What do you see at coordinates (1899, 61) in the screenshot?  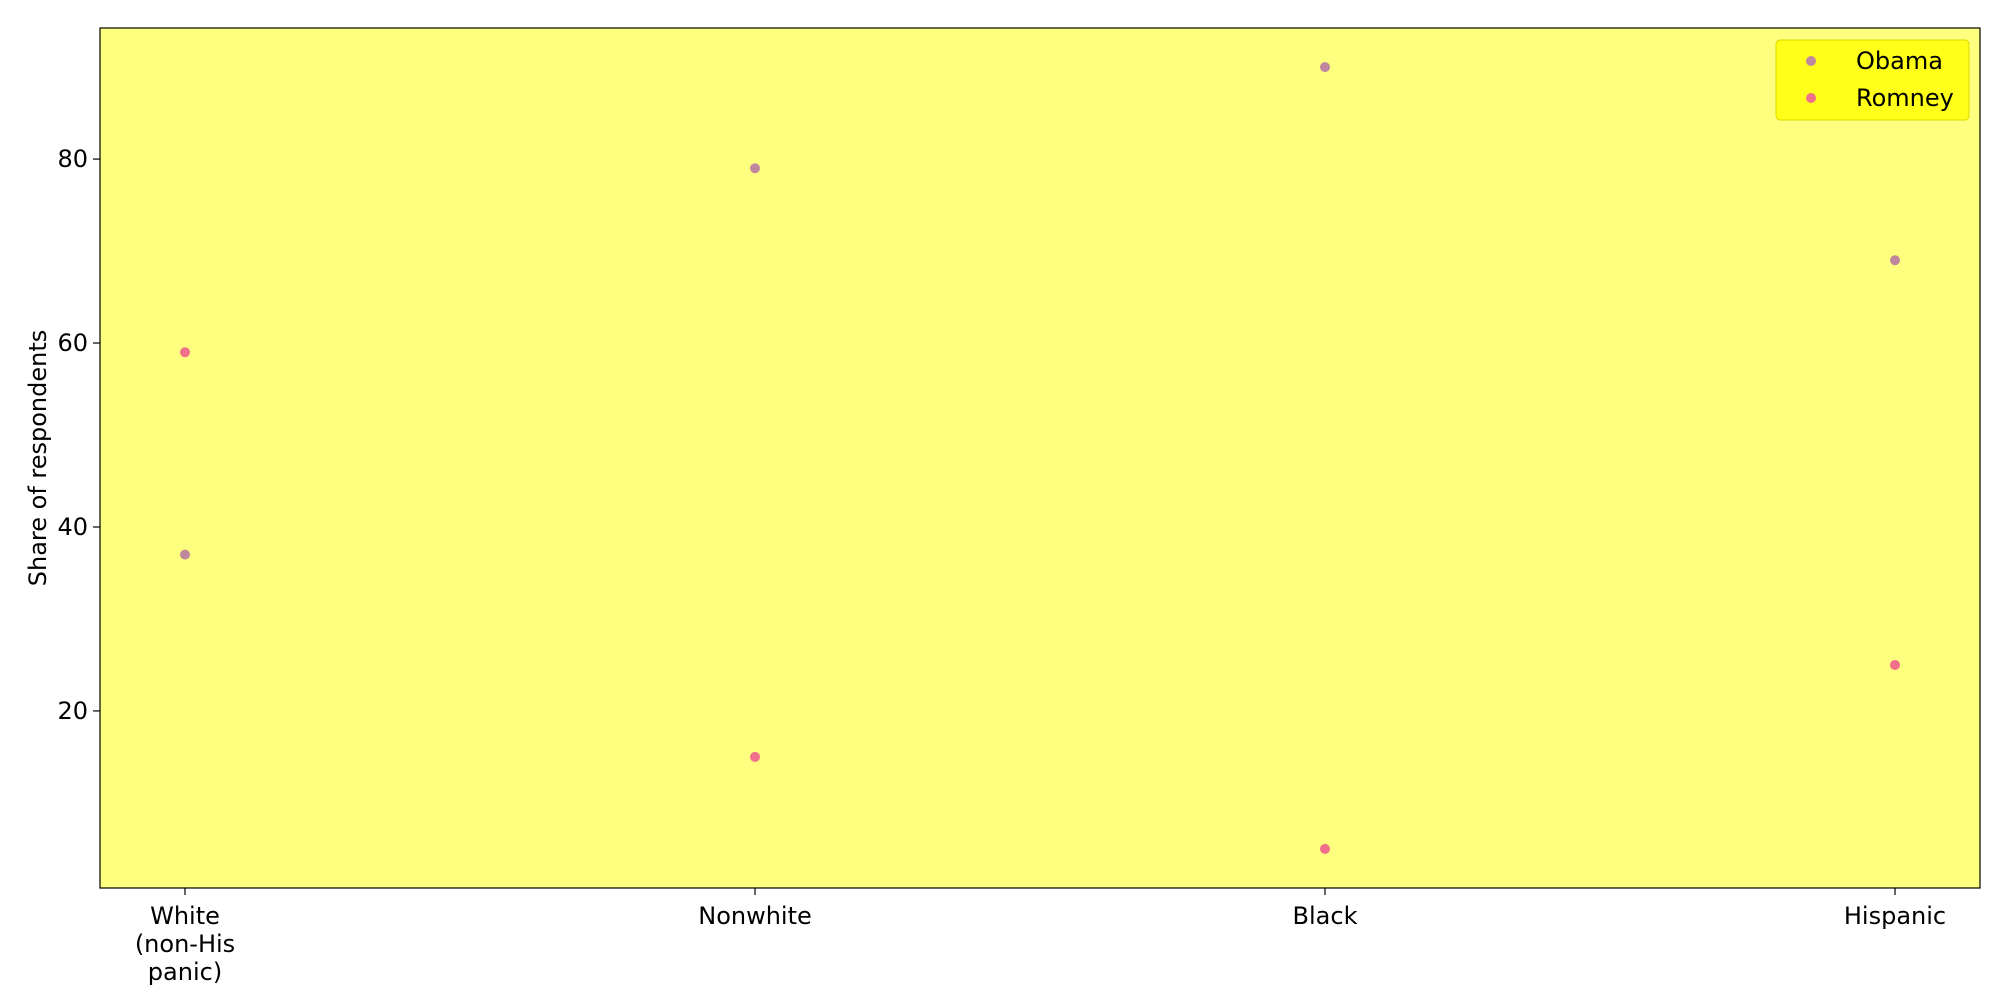 I see `legend-label-obama: Obama` at bounding box center [1899, 61].